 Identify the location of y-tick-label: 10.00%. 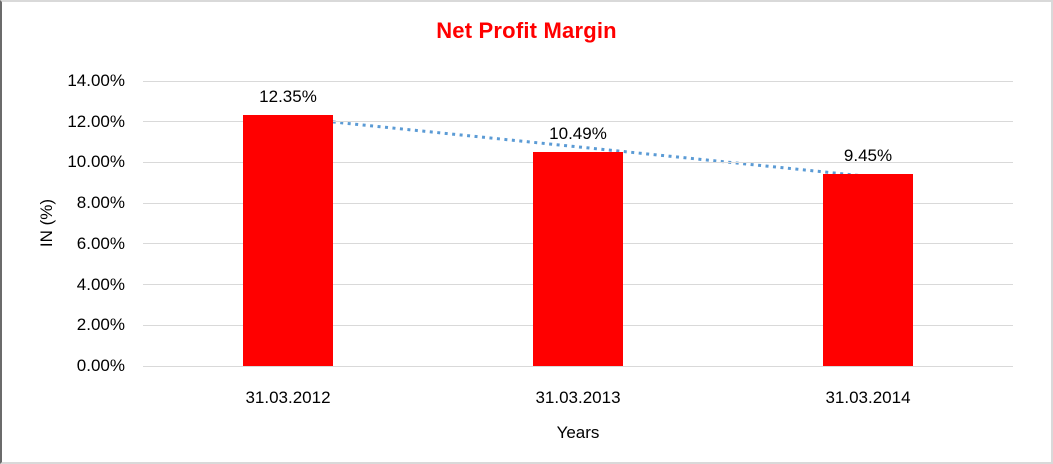
(96, 162).